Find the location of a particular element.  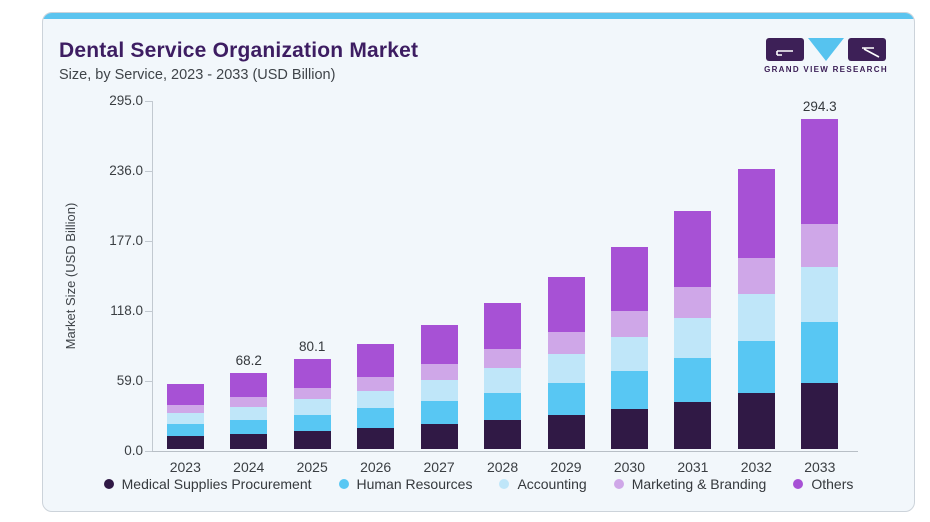

x-tick-label: 2026 is located at coordinates (376, 467).